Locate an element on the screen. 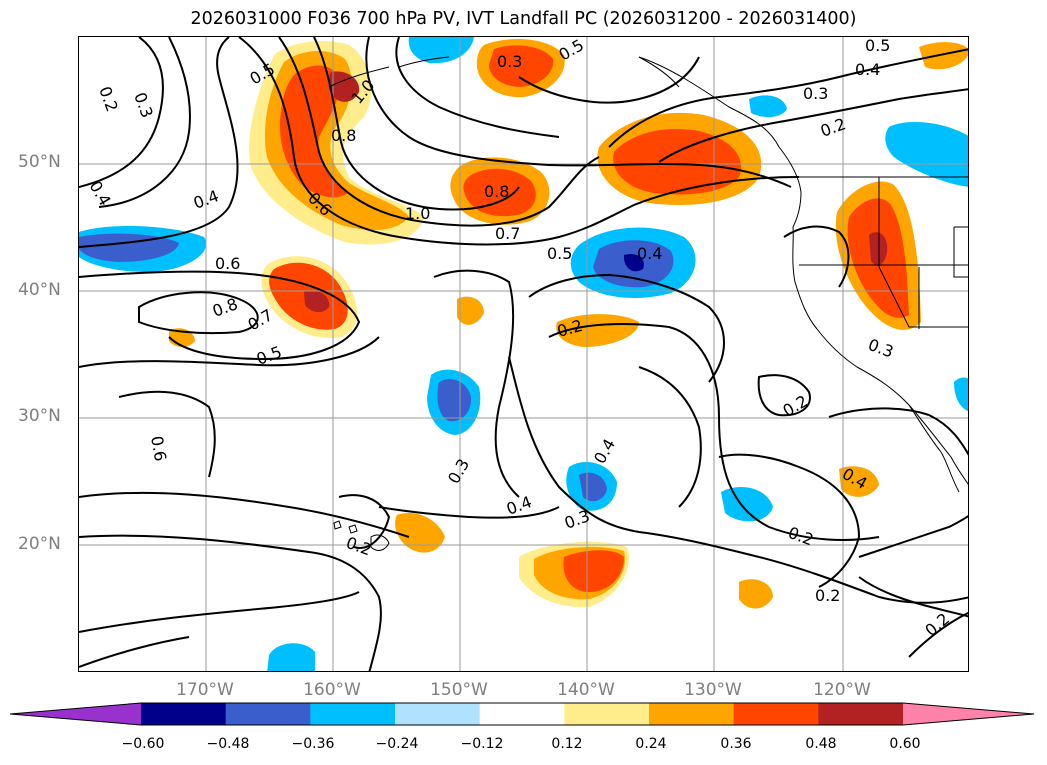 The width and height of the screenshot is (1047, 765). lon-label-130w: 130°W is located at coordinates (713, 690).